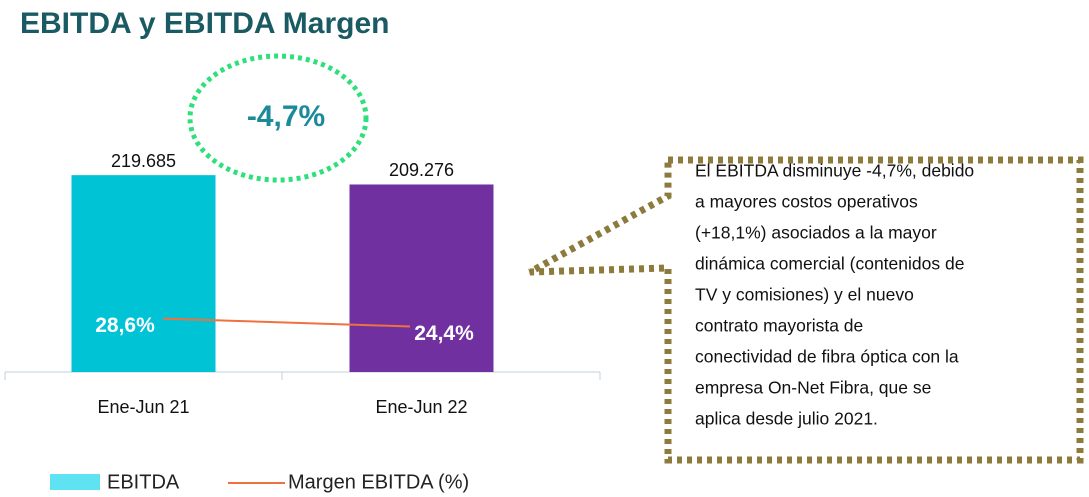 This screenshot has height=497, width=1089. I want to click on chart-title: EBITDA y EBITDA Margen, so click(204, 23).